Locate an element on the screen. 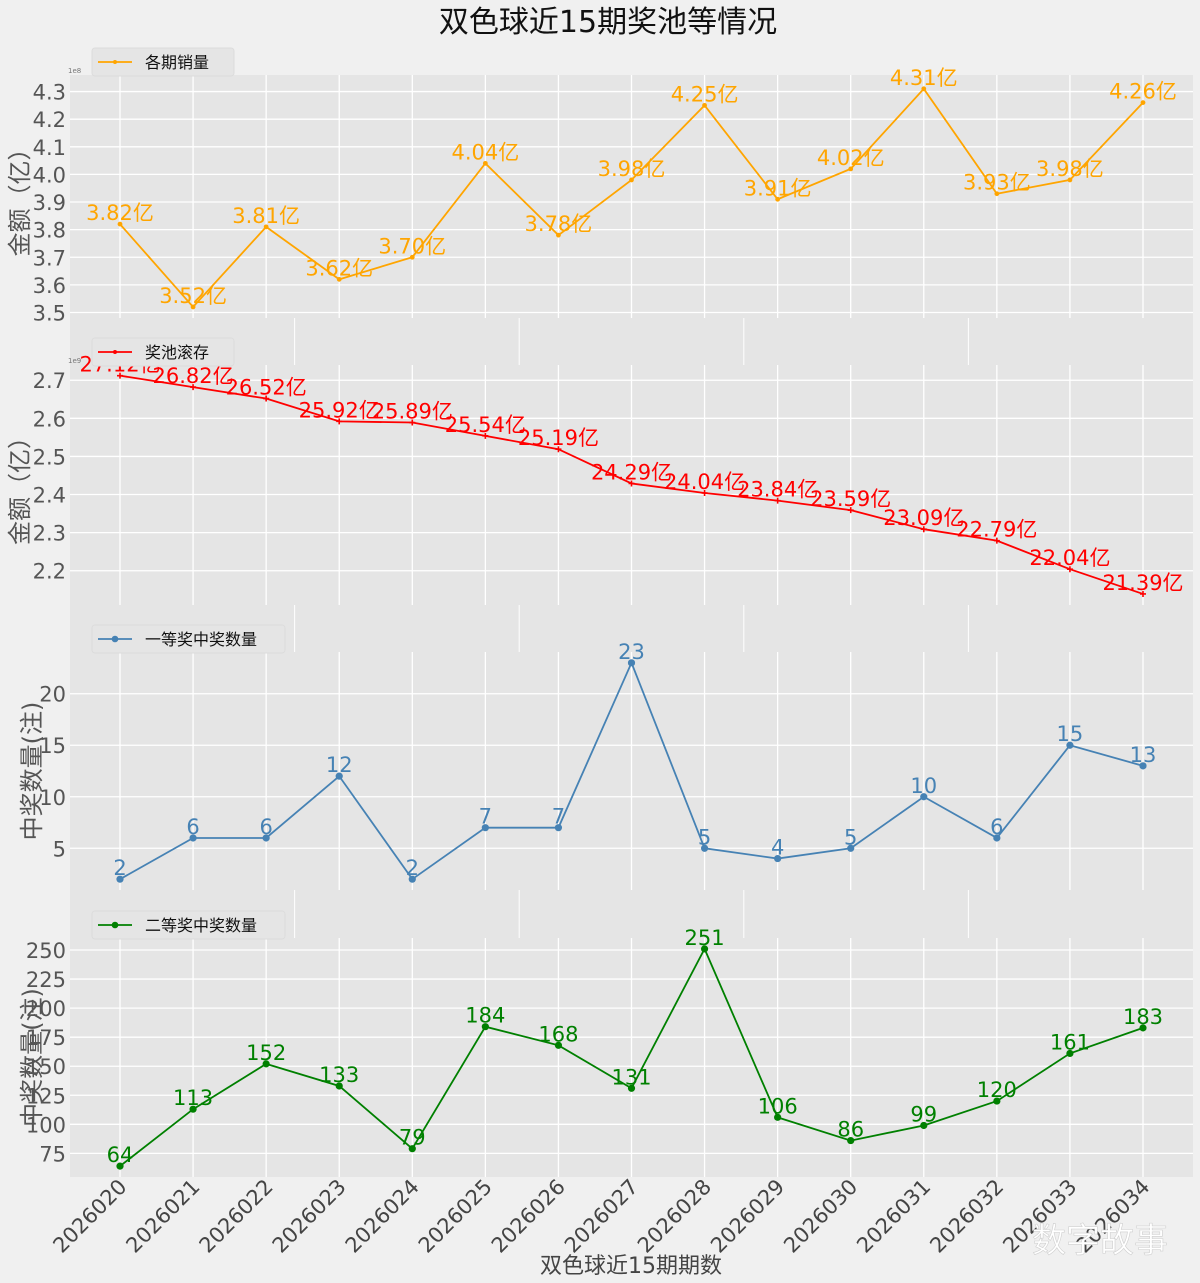 The width and height of the screenshot is (1200, 1283). data-label: 4.25亿 is located at coordinates (705, 94).